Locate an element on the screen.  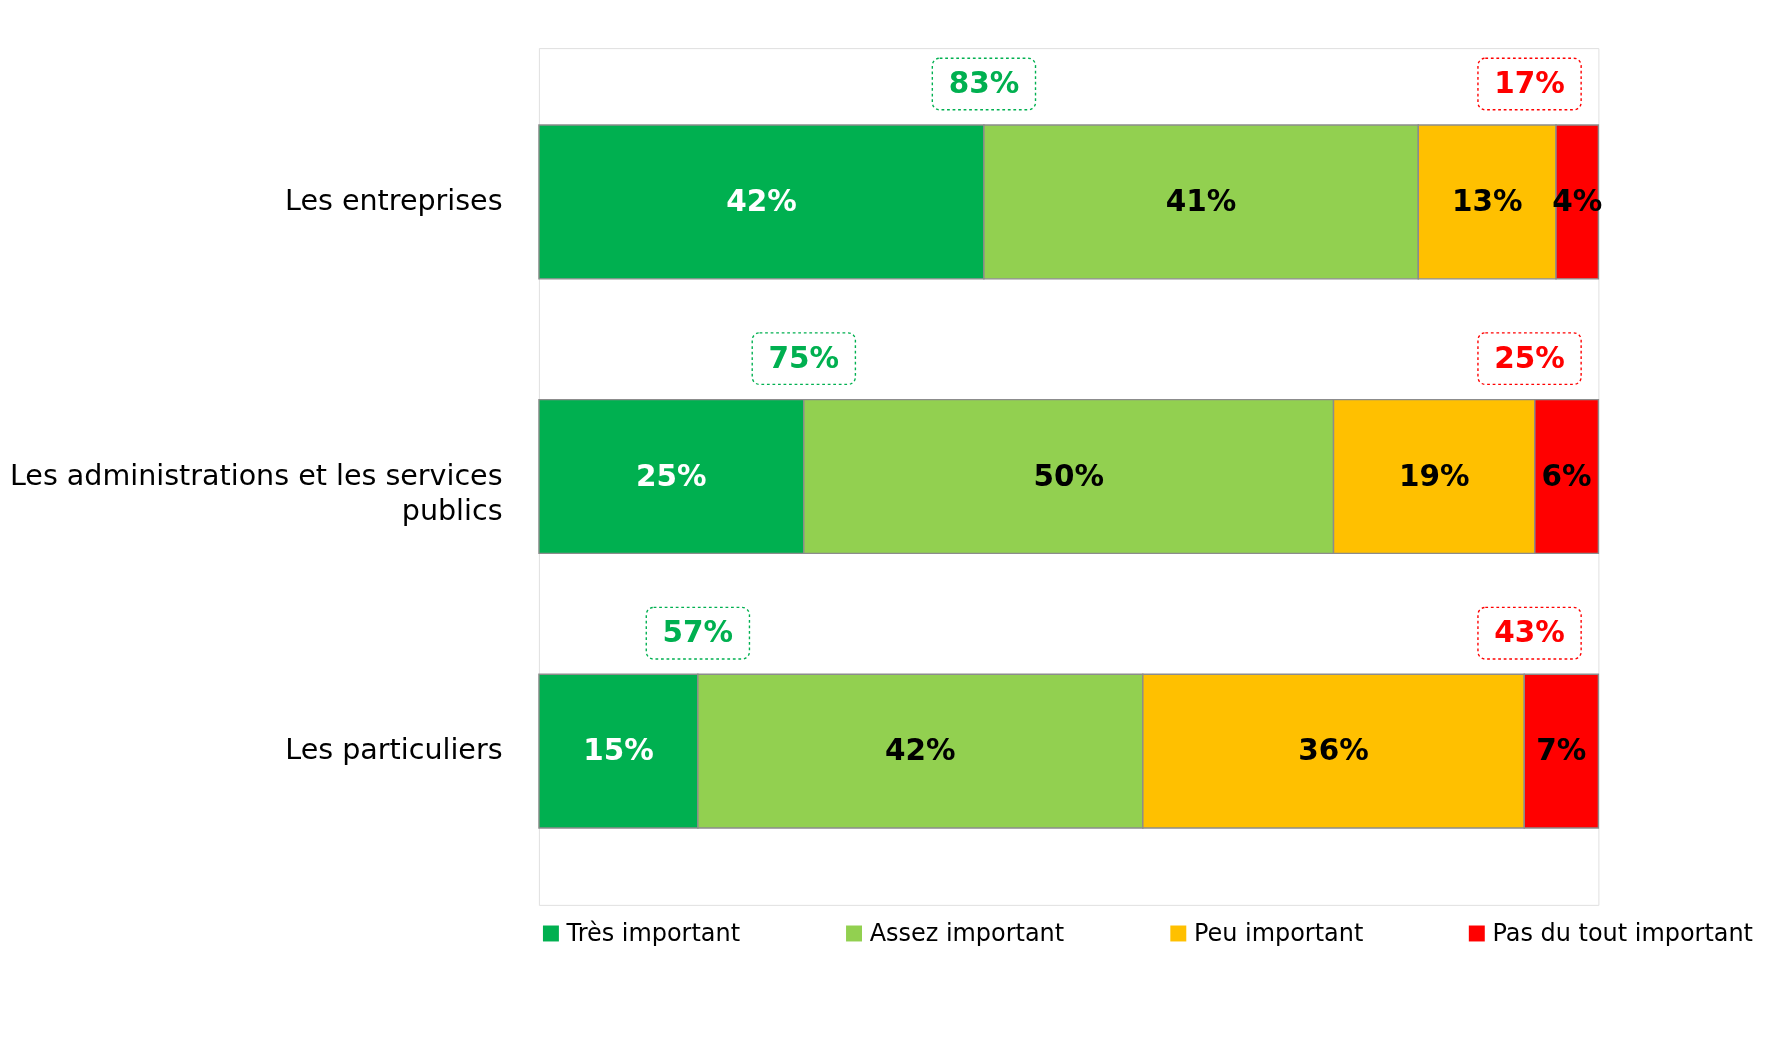
data-label: 41% is located at coordinates (1201, 201).